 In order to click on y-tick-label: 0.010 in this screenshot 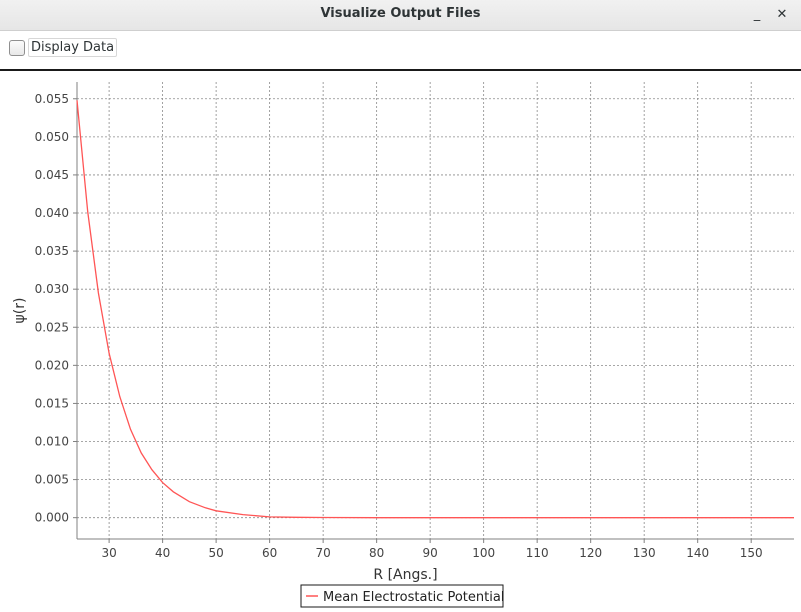, I will do `click(52, 442)`.